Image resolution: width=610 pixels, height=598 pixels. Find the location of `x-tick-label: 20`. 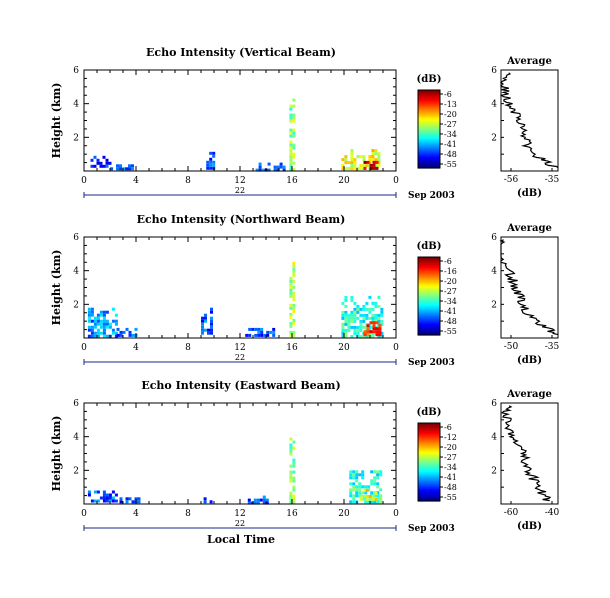

x-tick-label: 20 is located at coordinates (344, 348).